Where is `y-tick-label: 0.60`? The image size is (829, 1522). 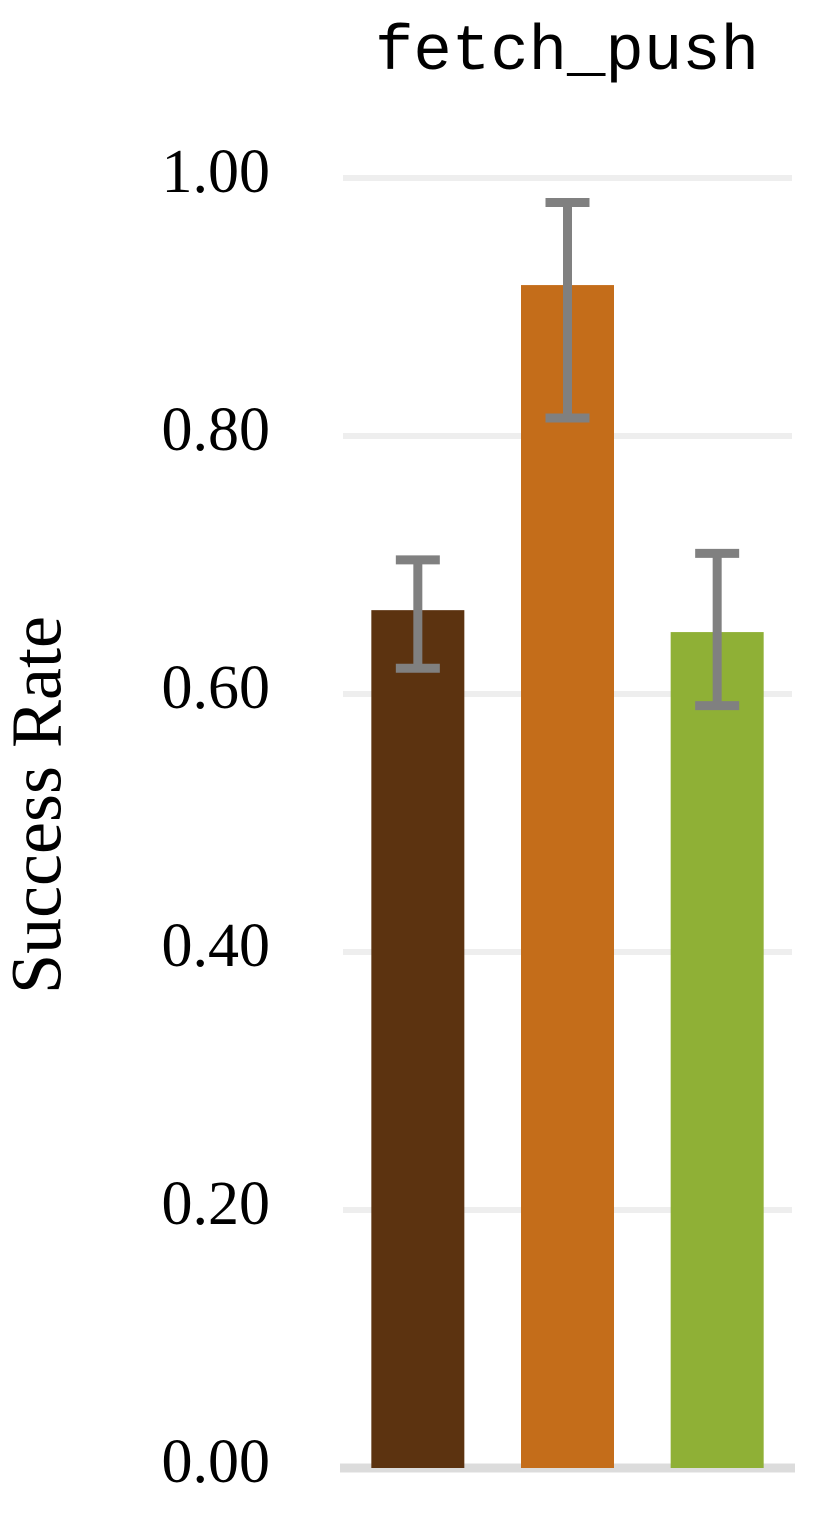 y-tick-label: 0.60 is located at coordinates (216, 688).